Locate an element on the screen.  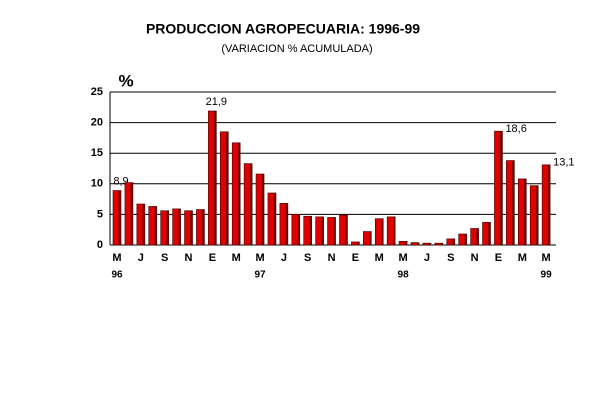
y-tick-label: 15 is located at coordinates (97, 153).